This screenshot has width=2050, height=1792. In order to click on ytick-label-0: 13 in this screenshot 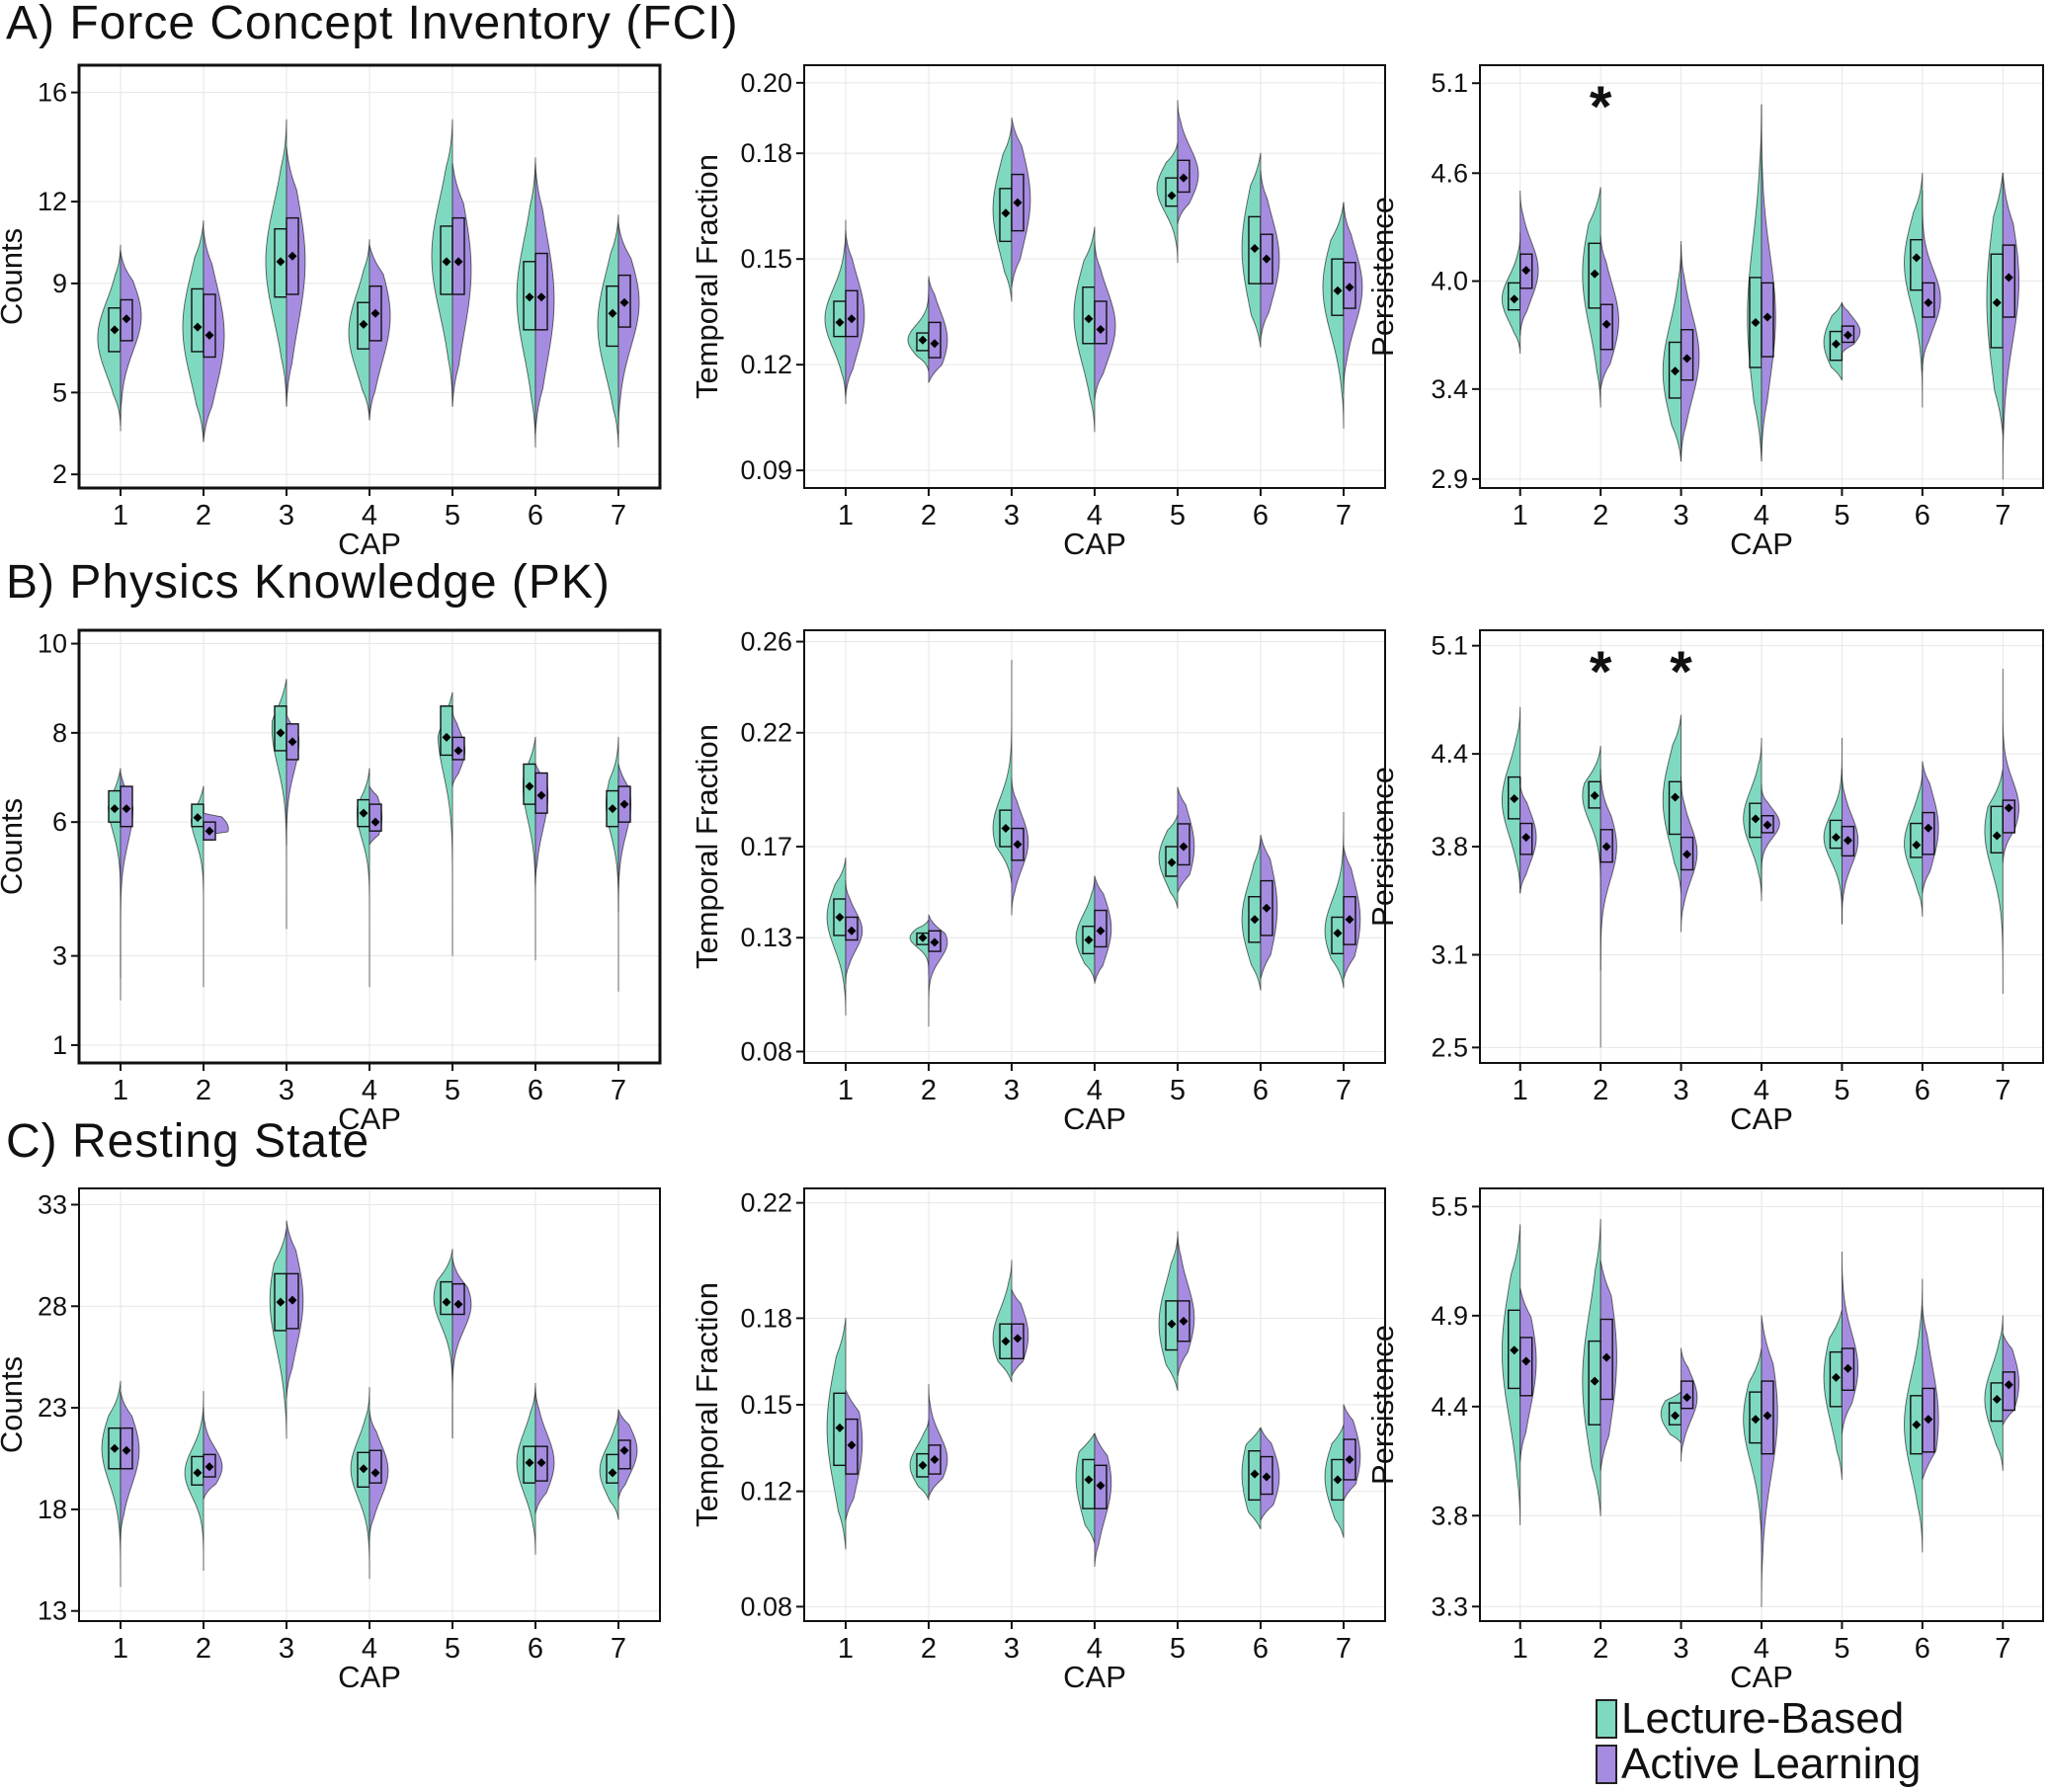, I will do `click(52, 1611)`.